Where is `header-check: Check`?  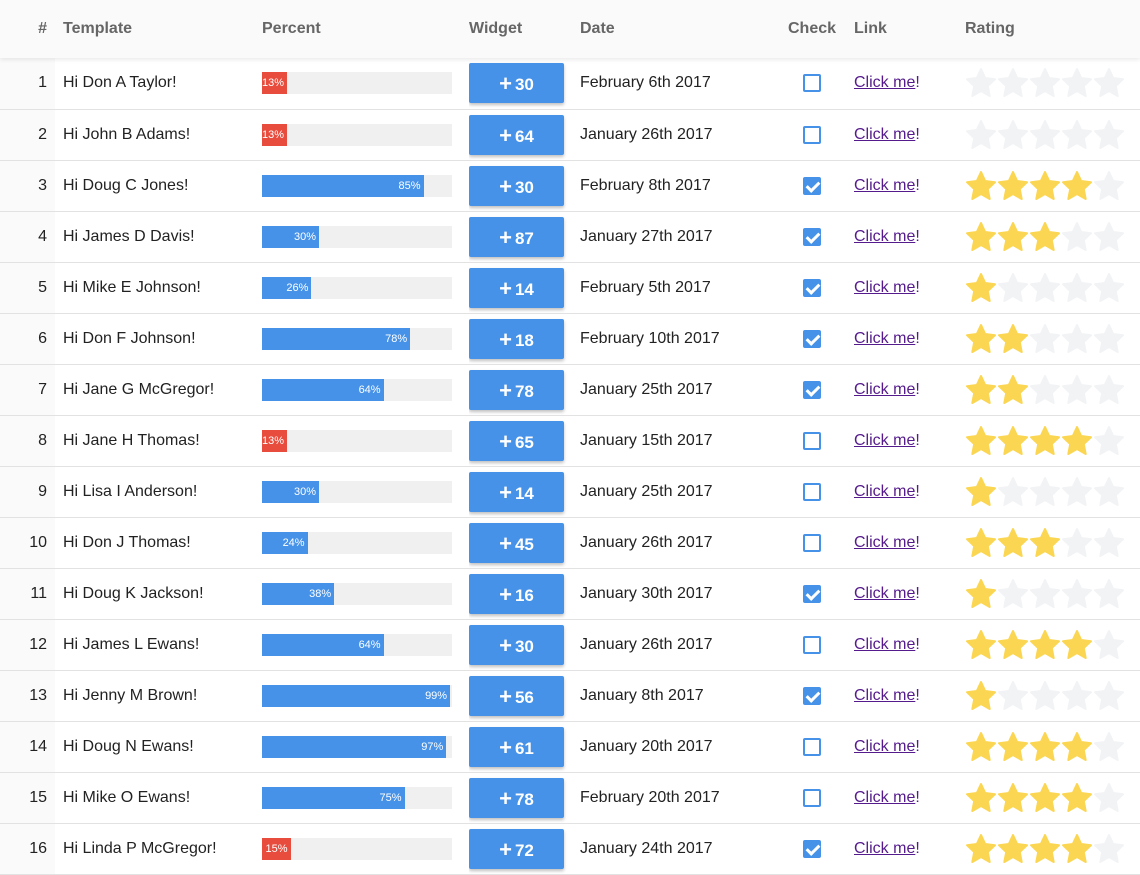 header-check: Check is located at coordinates (812, 28).